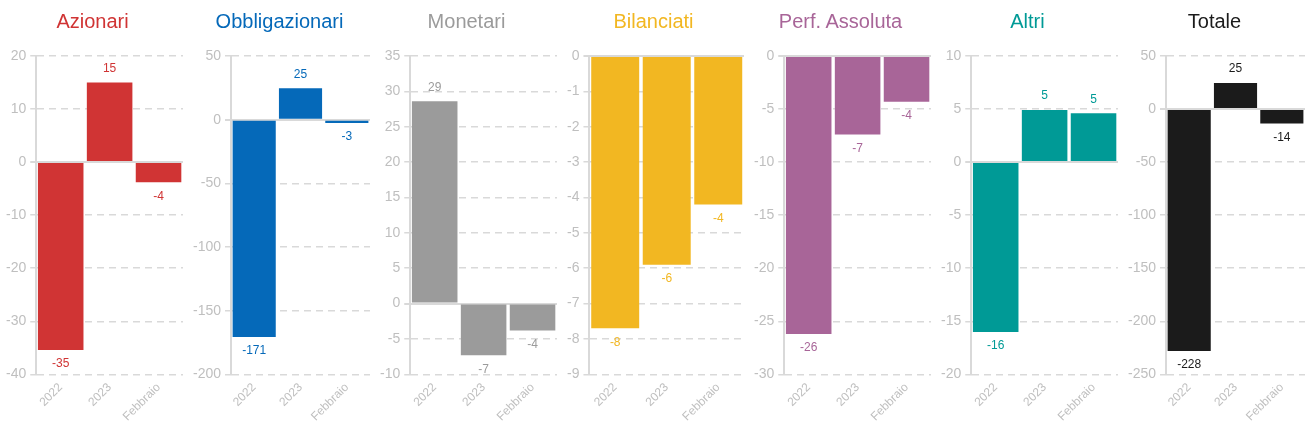 This screenshot has width=1309, height=434. I want to click on y-tick-label: -1, so click(573, 90).